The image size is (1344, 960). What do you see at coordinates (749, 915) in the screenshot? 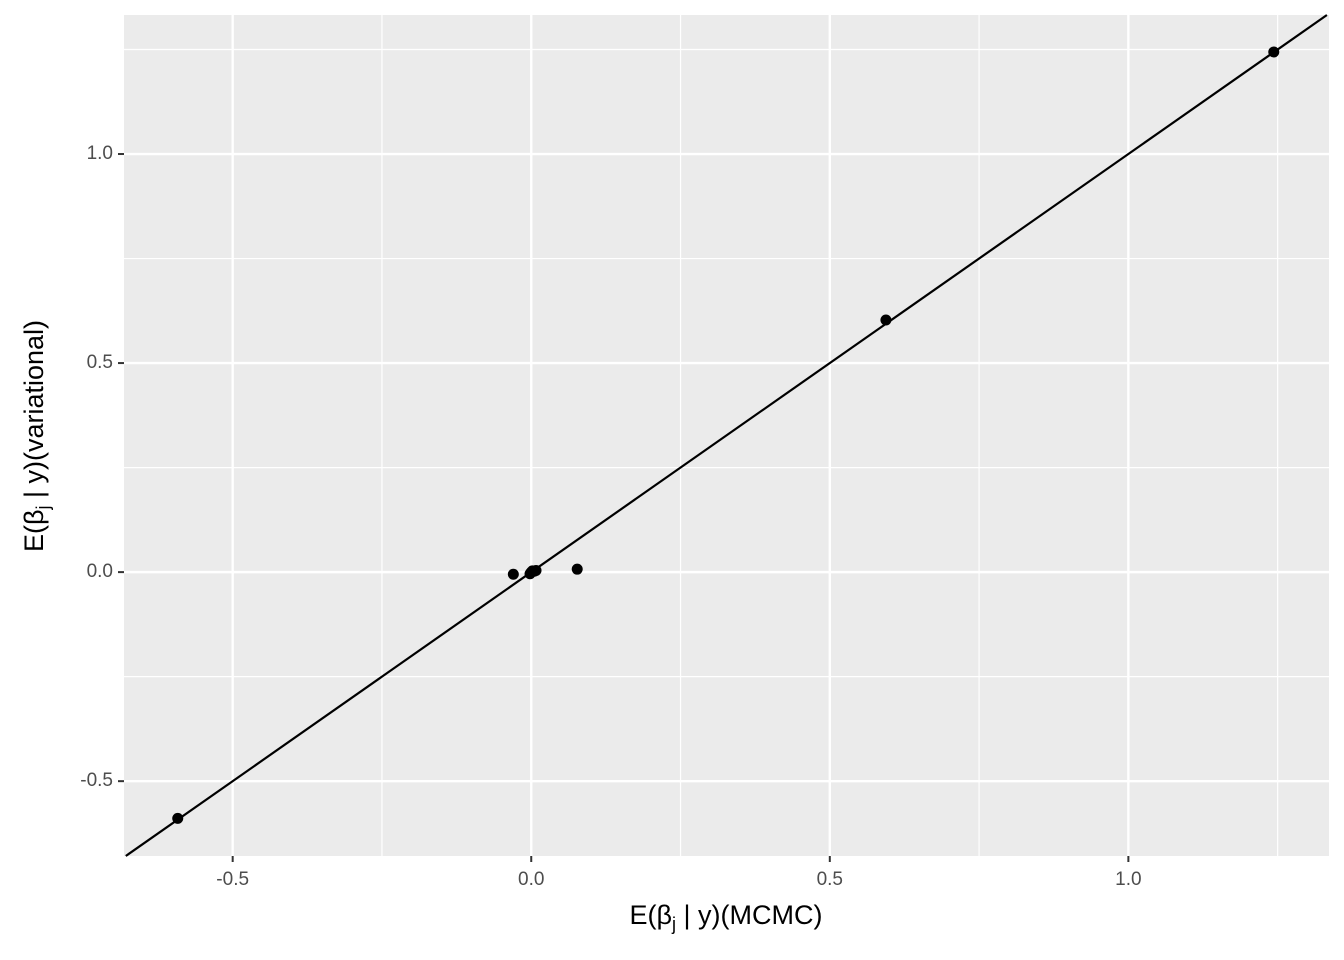
I see `x-label-part: | y)(MCMC)` at bounding box center [749, 915].